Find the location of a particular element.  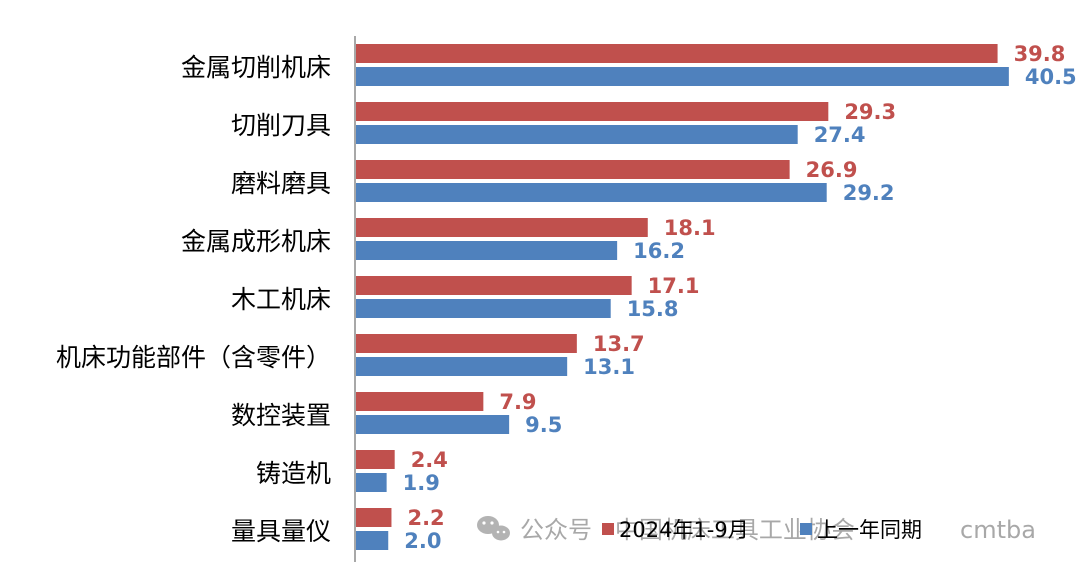

data-label-series-2: 9.5 is located at coordinates (543, 425).